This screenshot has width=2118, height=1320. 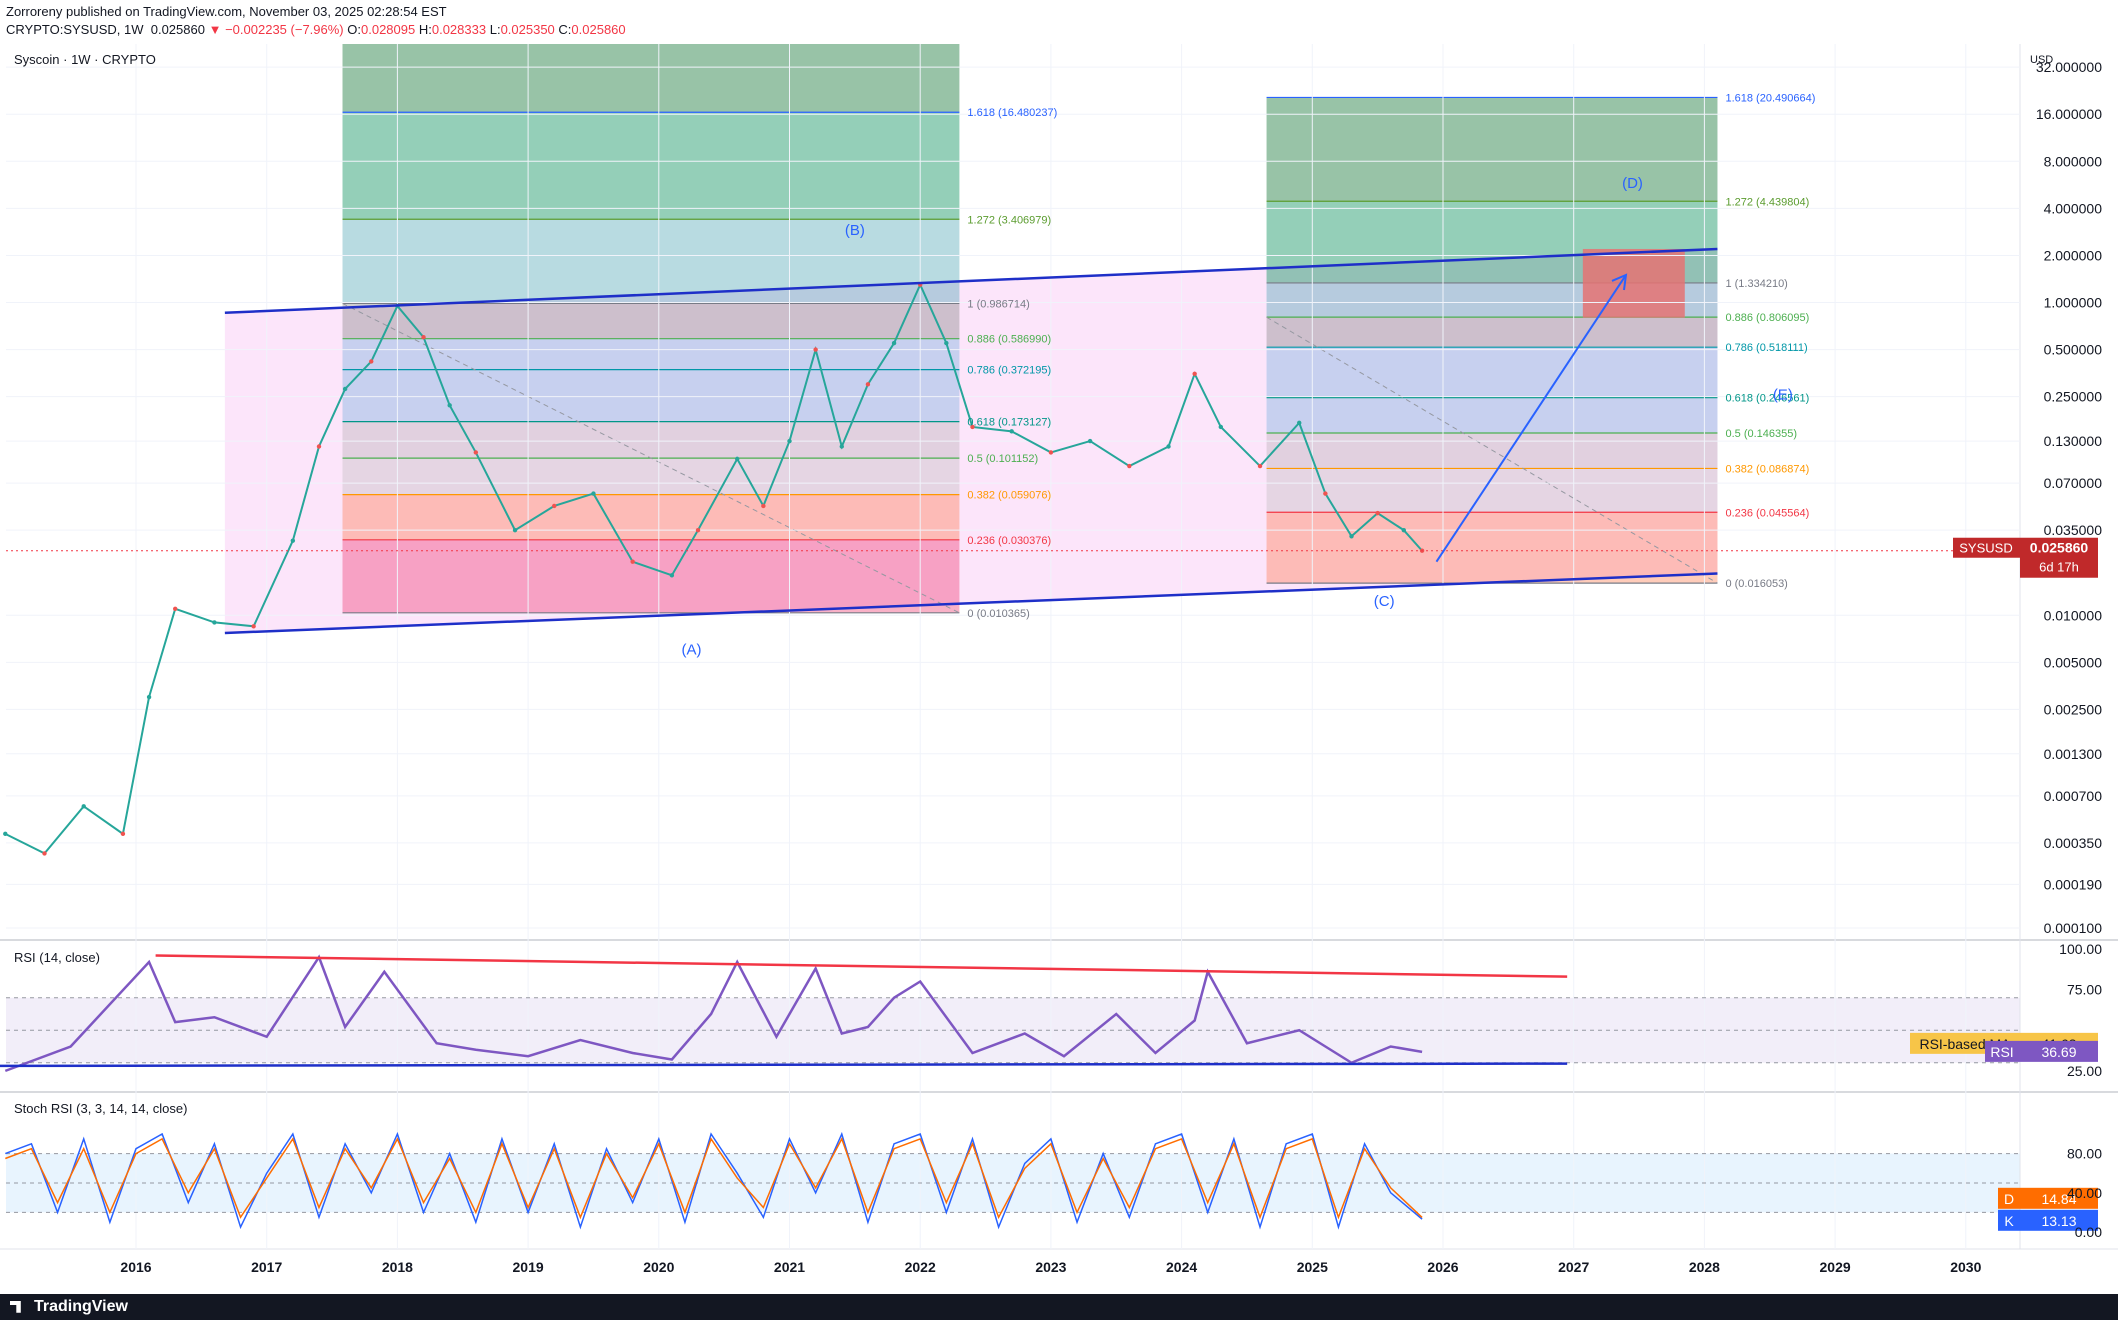 What do you see at coordinates (2073, 255) in the screenshot?
I see `y-tick-label: 2.000000` at bounding box center [2073, 255].